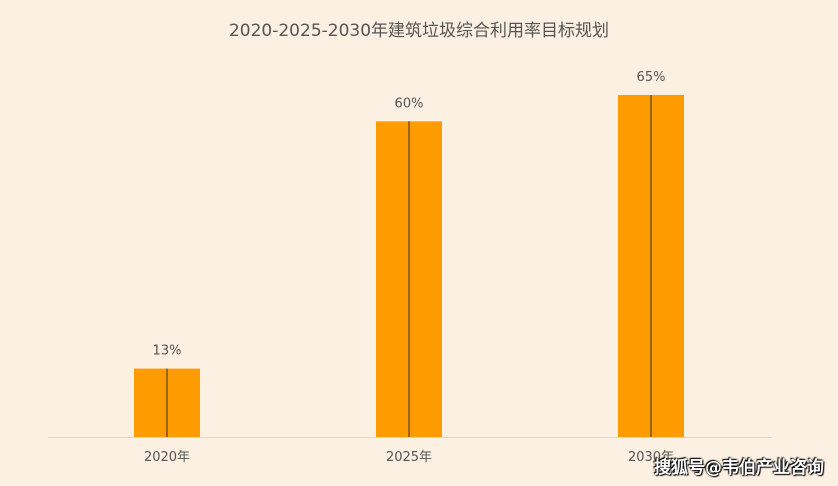 This screenshot has height=486, width=838. I want to click on data-label-2: 65%, so click(651, 77).